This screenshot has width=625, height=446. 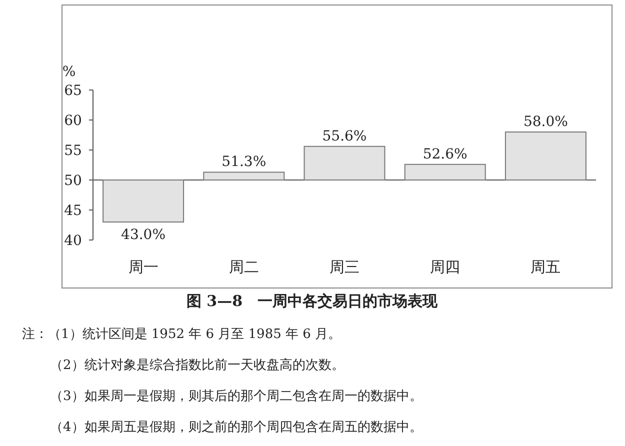 I want to click on y-tick-label: 45, so click(x=73, y=211).